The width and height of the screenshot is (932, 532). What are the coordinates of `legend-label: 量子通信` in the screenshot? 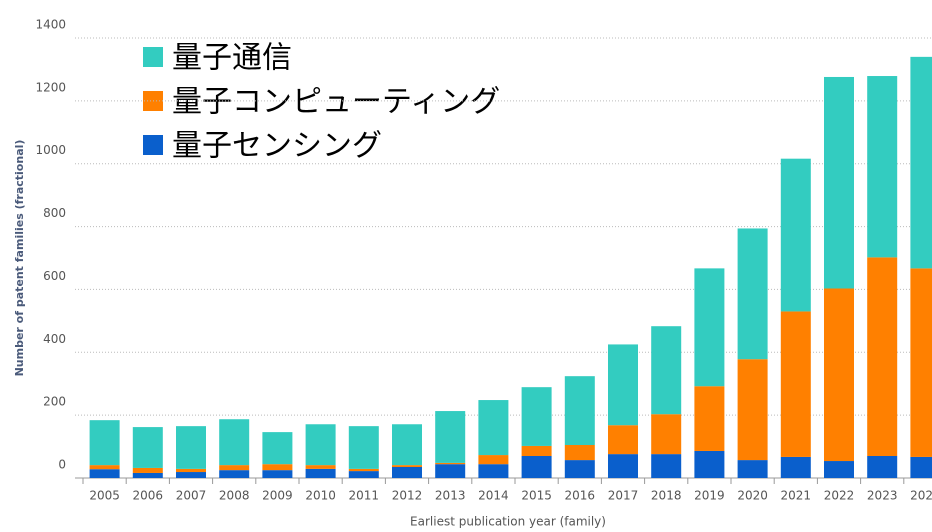 It's located at (232, 58).